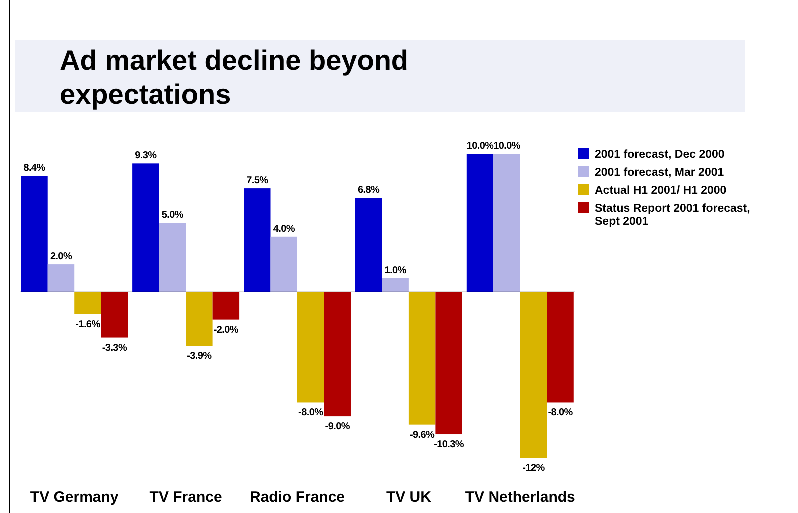 The height and width of the screenshot is (513, 798). I want to click on x-tick-label: TV UK, so click(409, 497).